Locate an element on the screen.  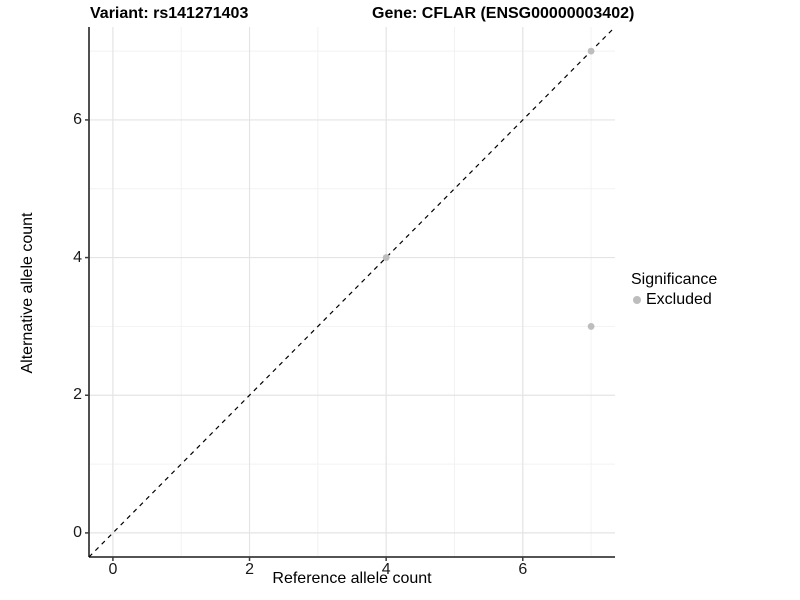
legend-point-icon is located at coordinates (637, 300).